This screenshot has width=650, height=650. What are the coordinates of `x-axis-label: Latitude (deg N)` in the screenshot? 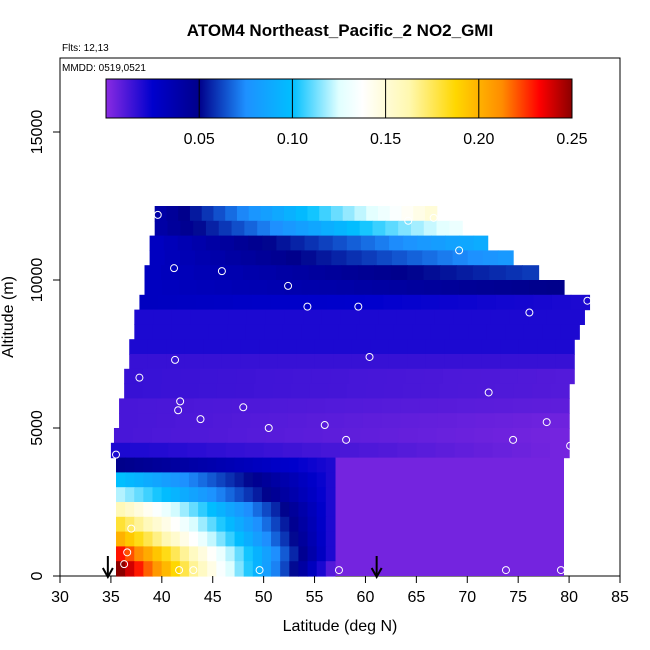 It's located at (340, 626).